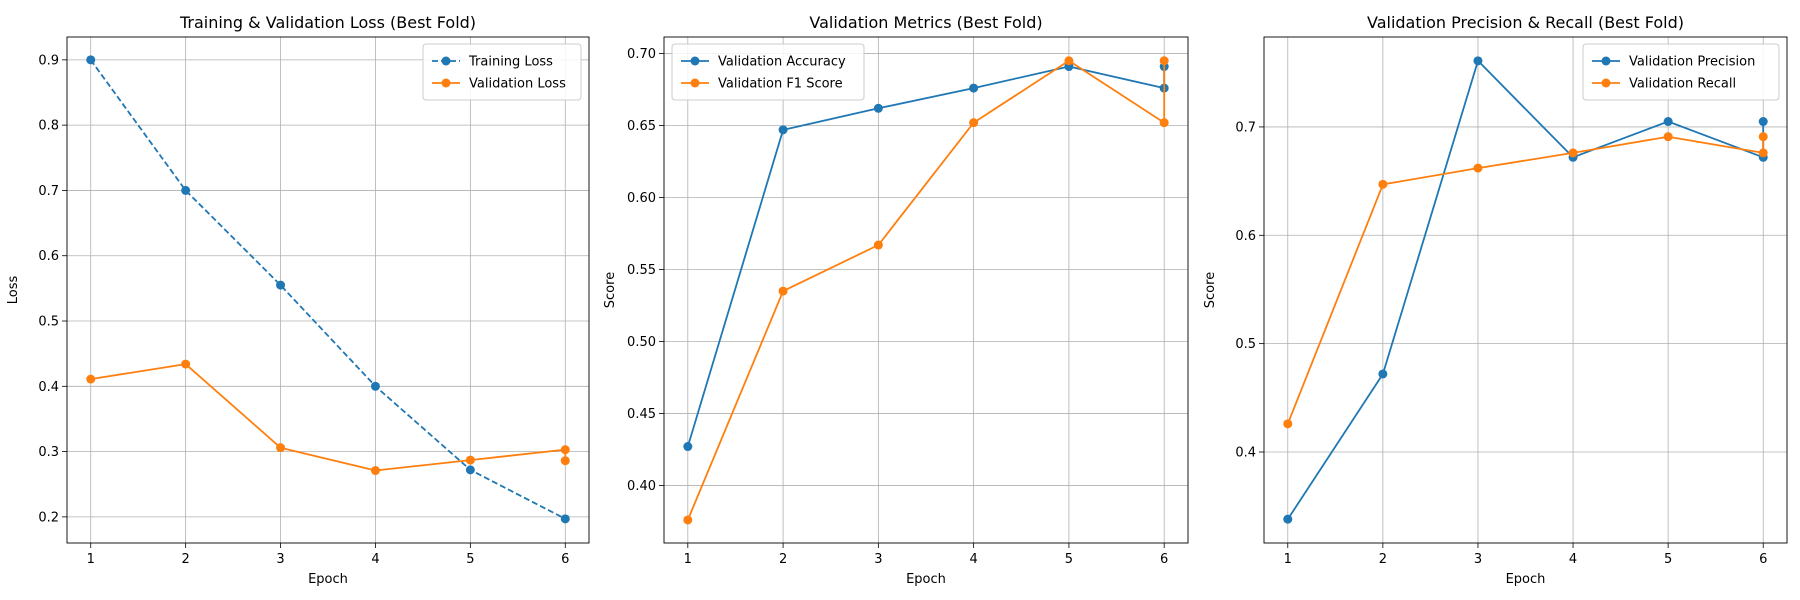 This screenshot has width=1800, height=600. I want to click on chart-title: Training & Validation Loss (Best Fold), so click(327, 22).